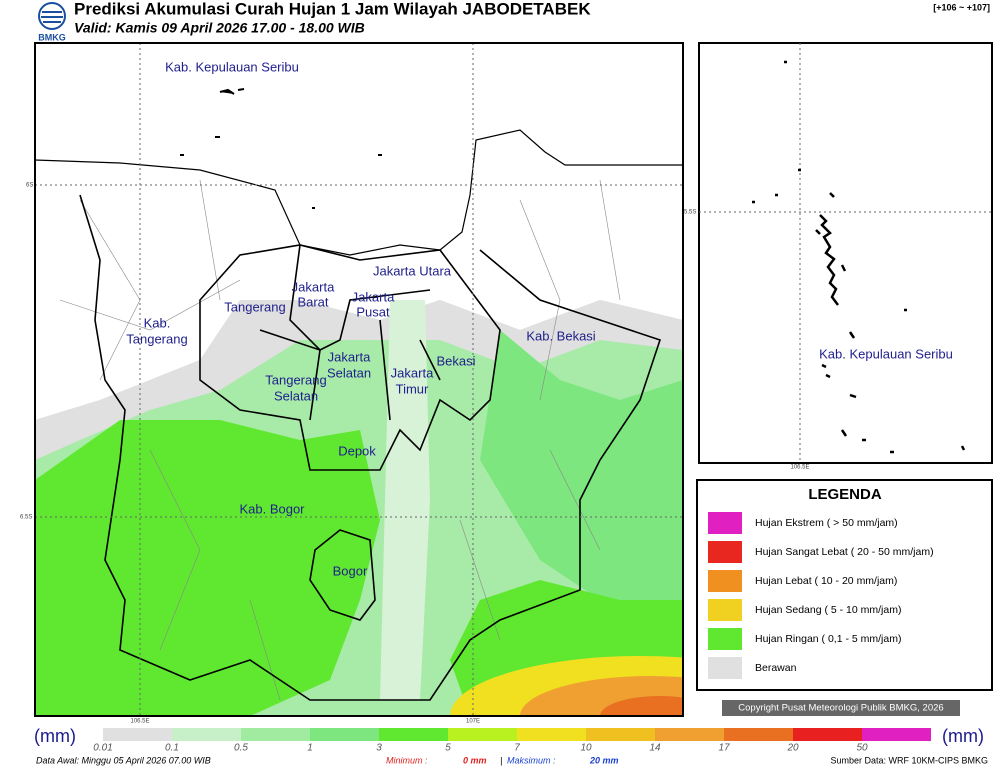  Describe the element at coordinates (655, 748) in the screenshot. I see `colorbar-tick: 14` at that location.